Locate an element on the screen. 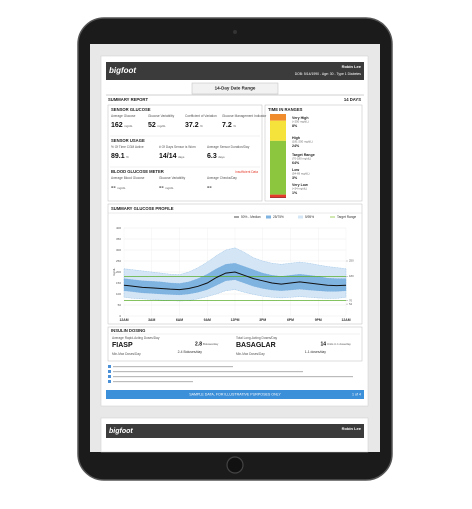 The width and height of the screenshot is (472, 509). section-title: SENSOR GLUCOSE is located at coordinates (131, 109).